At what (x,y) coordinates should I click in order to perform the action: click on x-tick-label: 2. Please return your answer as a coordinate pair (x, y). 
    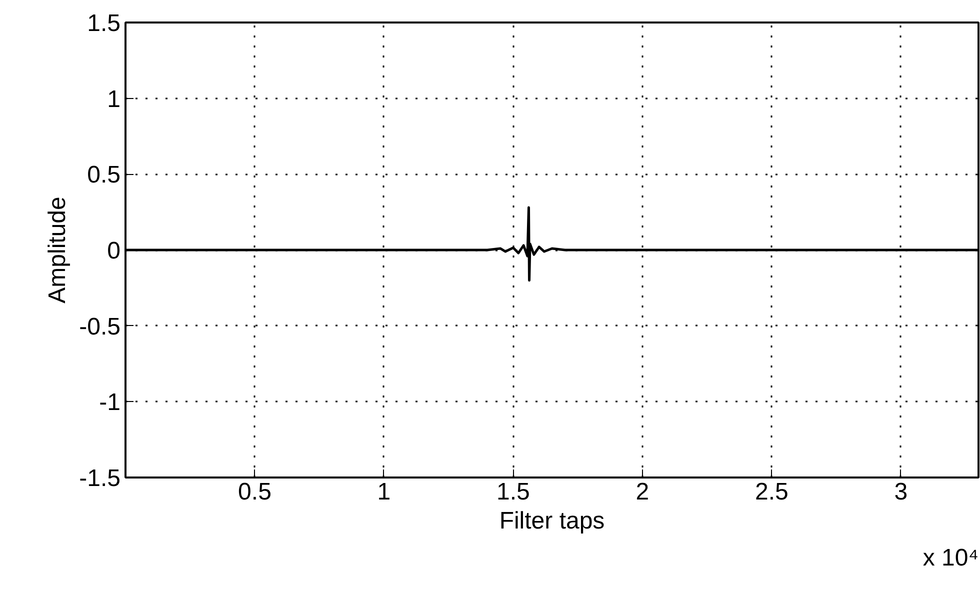
    Looking at the image, I should click on (643, 492).